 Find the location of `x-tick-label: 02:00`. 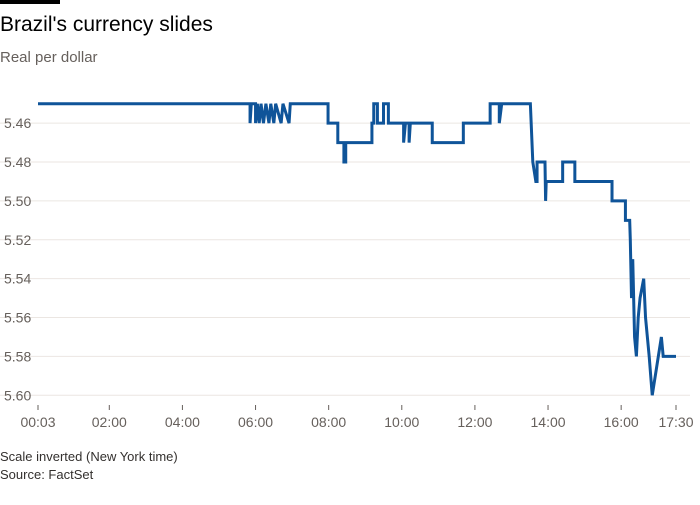

x-tick-label: 02:00 is located at coordinates (109, 422).